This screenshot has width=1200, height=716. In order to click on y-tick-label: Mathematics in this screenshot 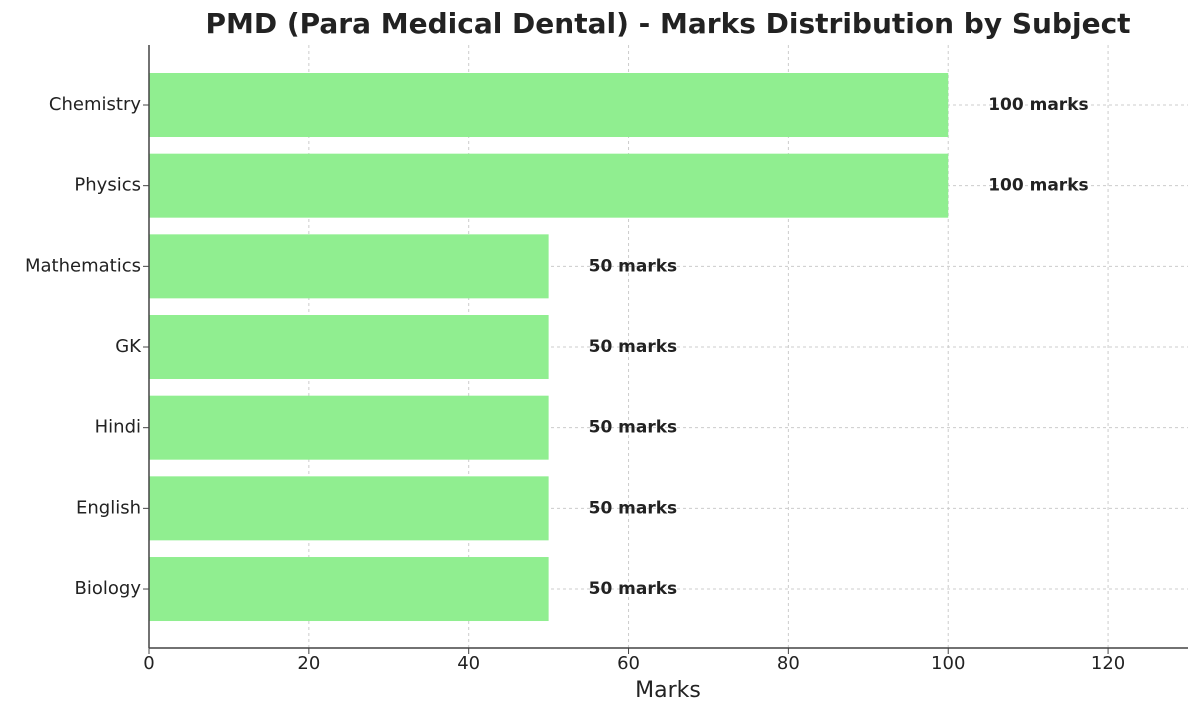, I will do `click(83, 265)`.